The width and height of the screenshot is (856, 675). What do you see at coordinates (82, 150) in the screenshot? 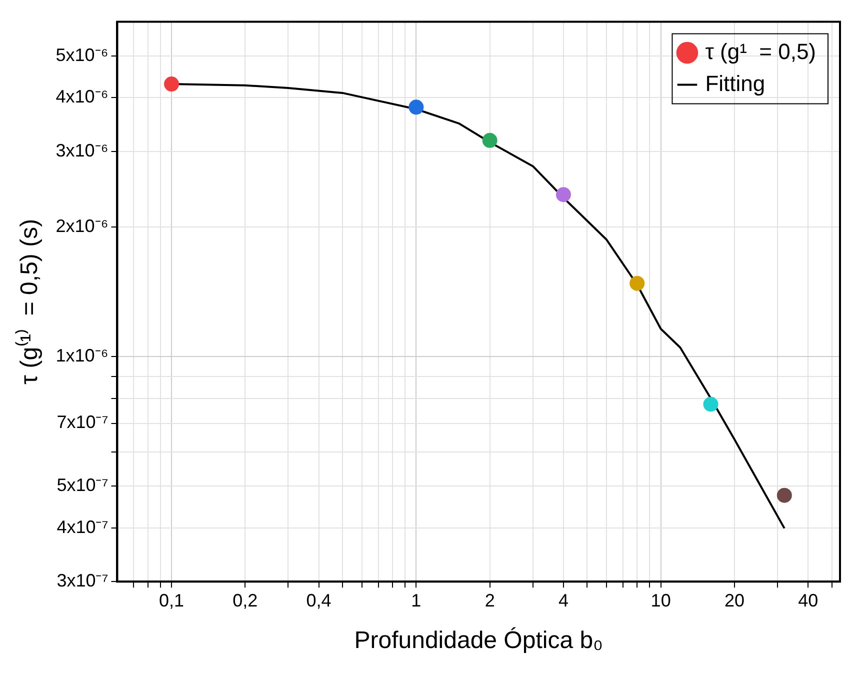
I see `y-tick-label: 3x10⁻⁶` at bounding box center [82, 150].